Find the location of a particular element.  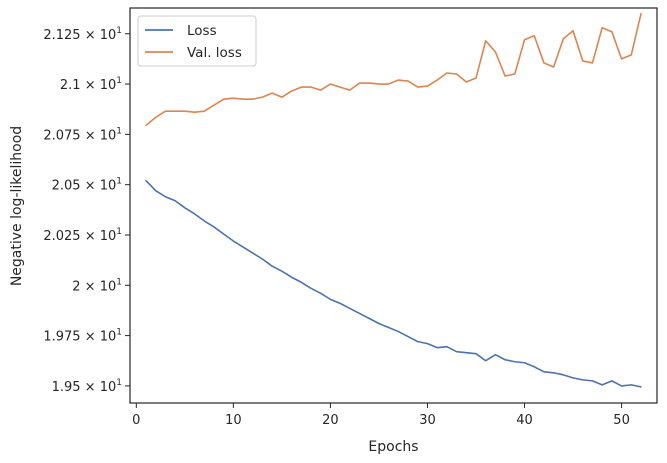

y-tick-label: 2.125 × 10¹ is located at coordinates (82, 34).